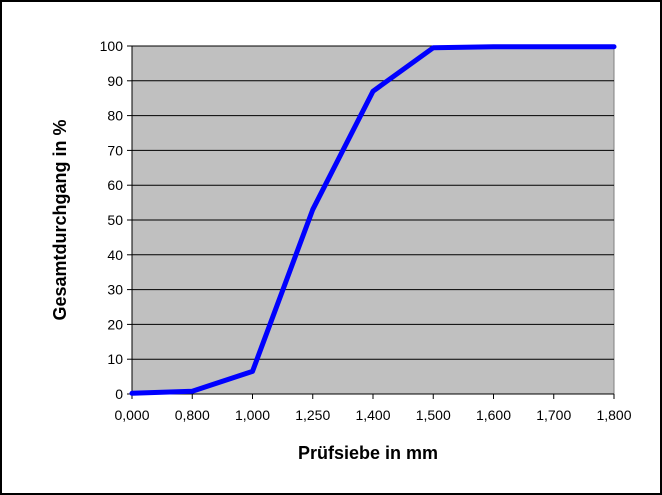  Describe the element at coordinates (368, 453) in the screenshot. I see `x-axis-title: Prüfsiebe in mm` at that location.